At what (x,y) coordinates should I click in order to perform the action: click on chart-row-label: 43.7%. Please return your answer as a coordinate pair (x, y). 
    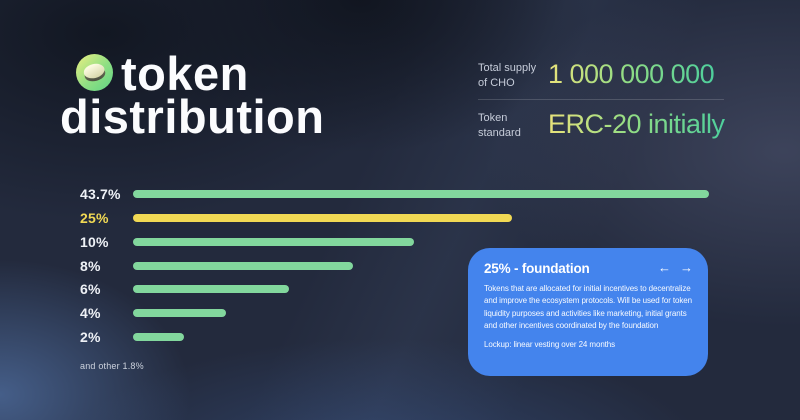
    Looking at the image, I should click on (100, 194).